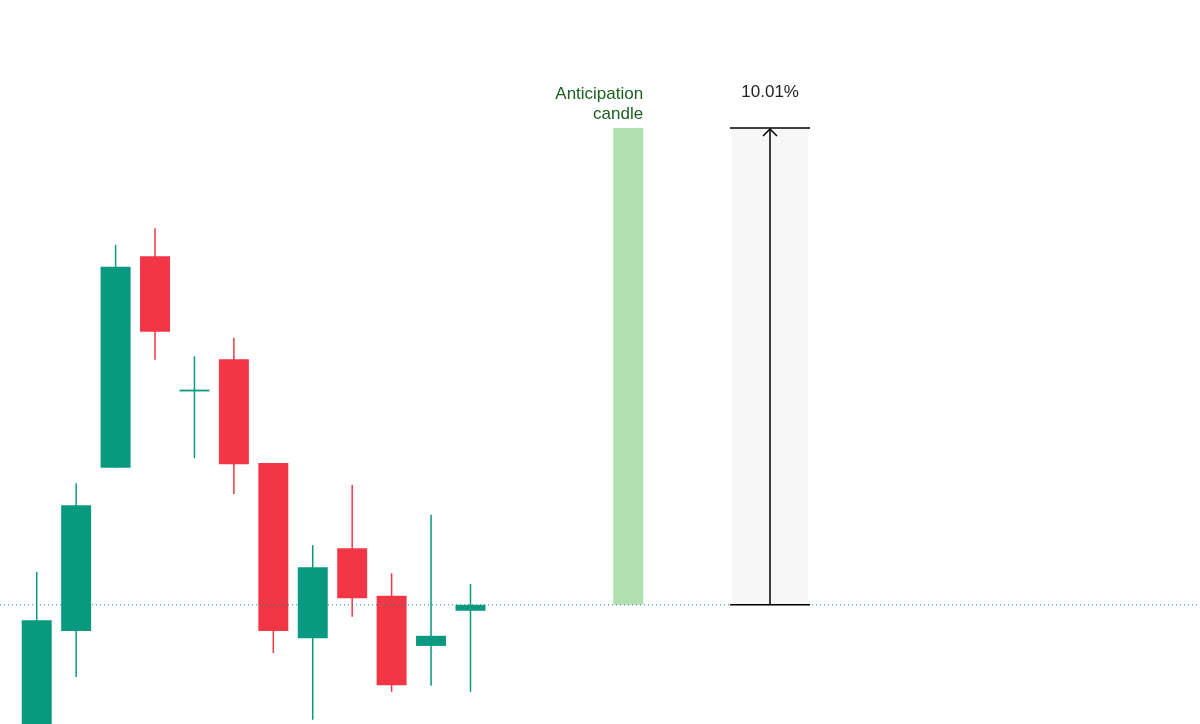  I want to click on text: 10.01%, so click(770, 92).